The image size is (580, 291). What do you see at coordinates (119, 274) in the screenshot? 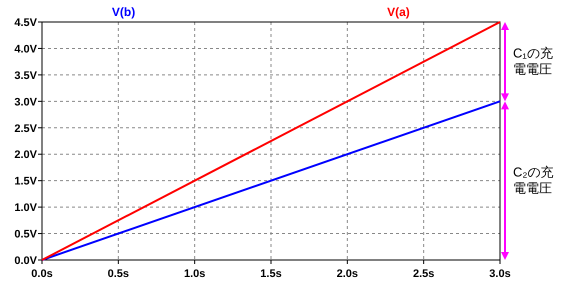
I see `x-tick-label: 0.5s` at bounding box center [119, 274].